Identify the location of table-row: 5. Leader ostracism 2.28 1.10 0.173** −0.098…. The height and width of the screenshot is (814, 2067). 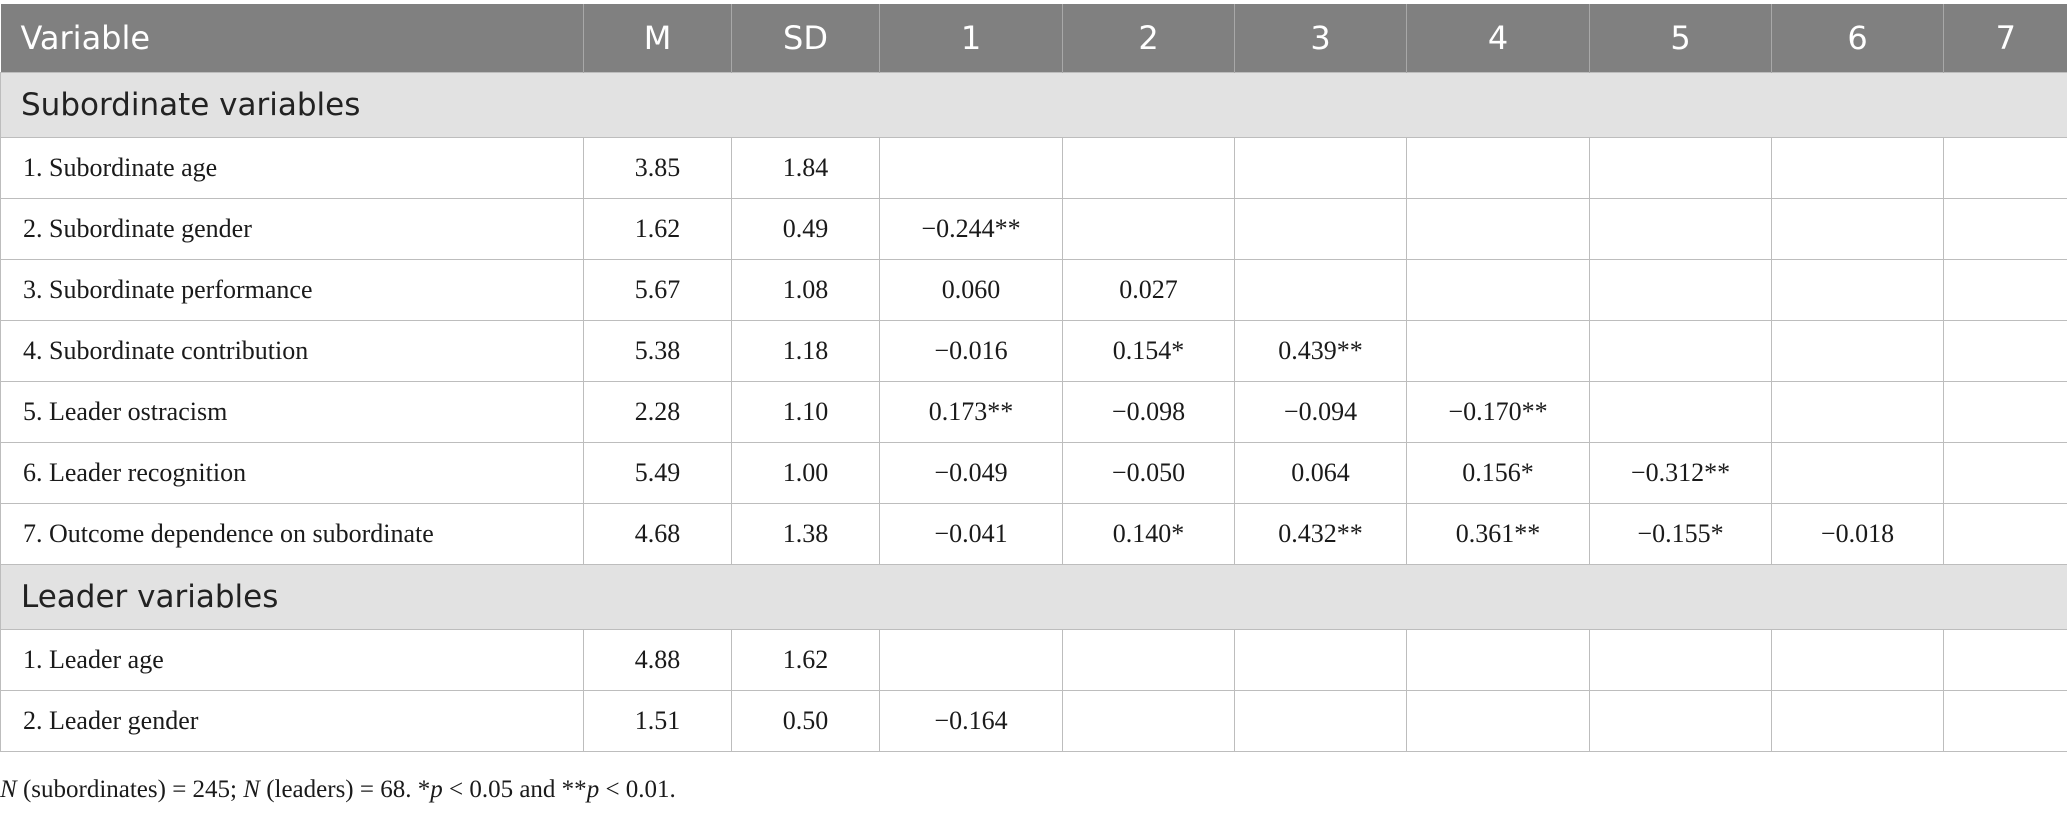
(1033, 412).